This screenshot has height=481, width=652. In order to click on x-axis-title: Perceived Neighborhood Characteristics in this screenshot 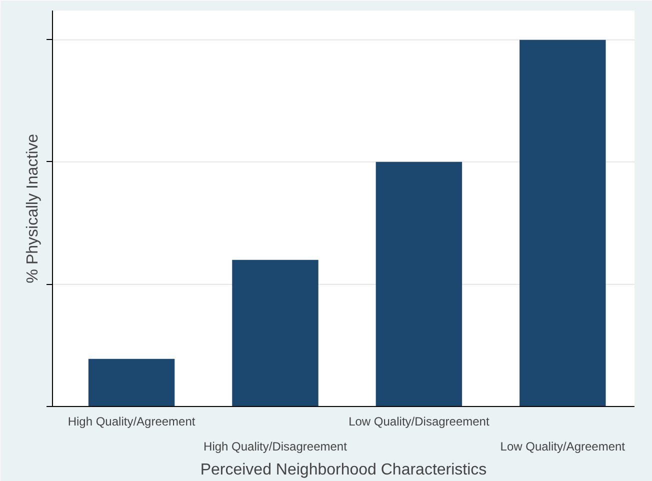, I will do `click(343, 470)`.